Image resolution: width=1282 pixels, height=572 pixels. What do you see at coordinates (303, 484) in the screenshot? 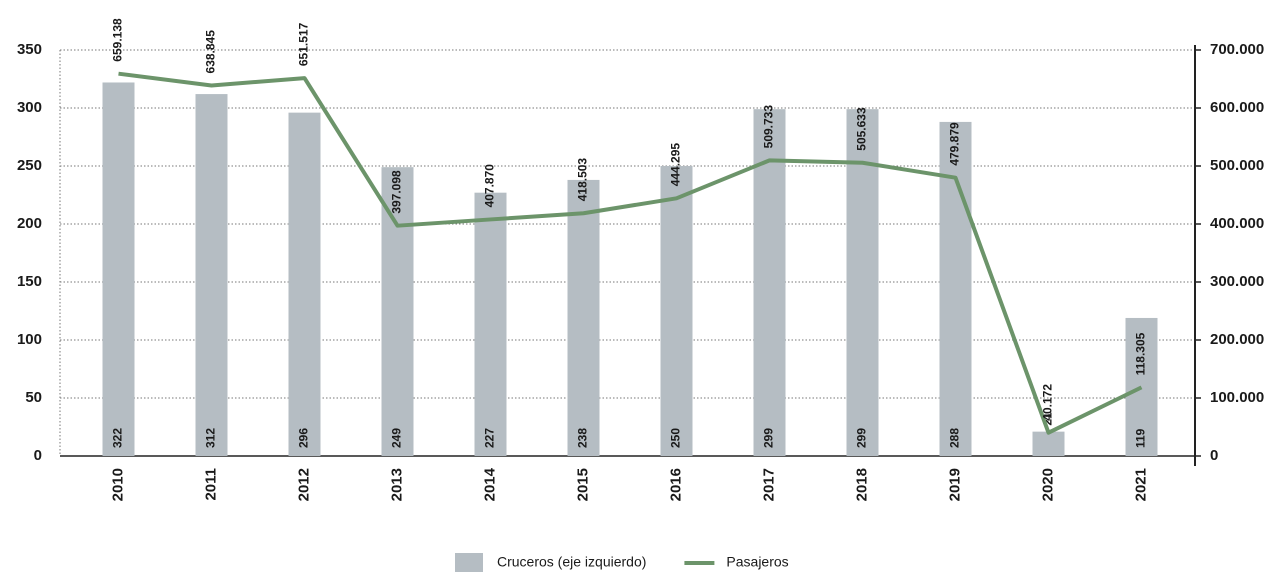
I see `x-tick-label: 2012` at bounding box center [303, 484].